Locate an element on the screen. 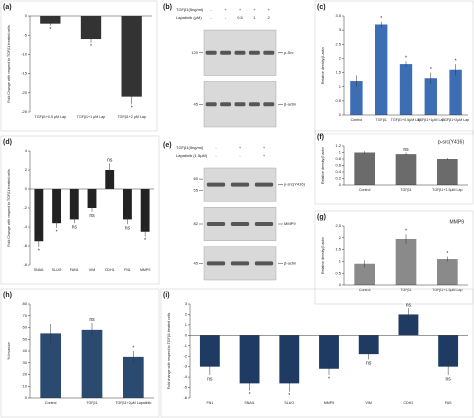  y-tick-label: 0.8 is located at coordinates (338, 158).